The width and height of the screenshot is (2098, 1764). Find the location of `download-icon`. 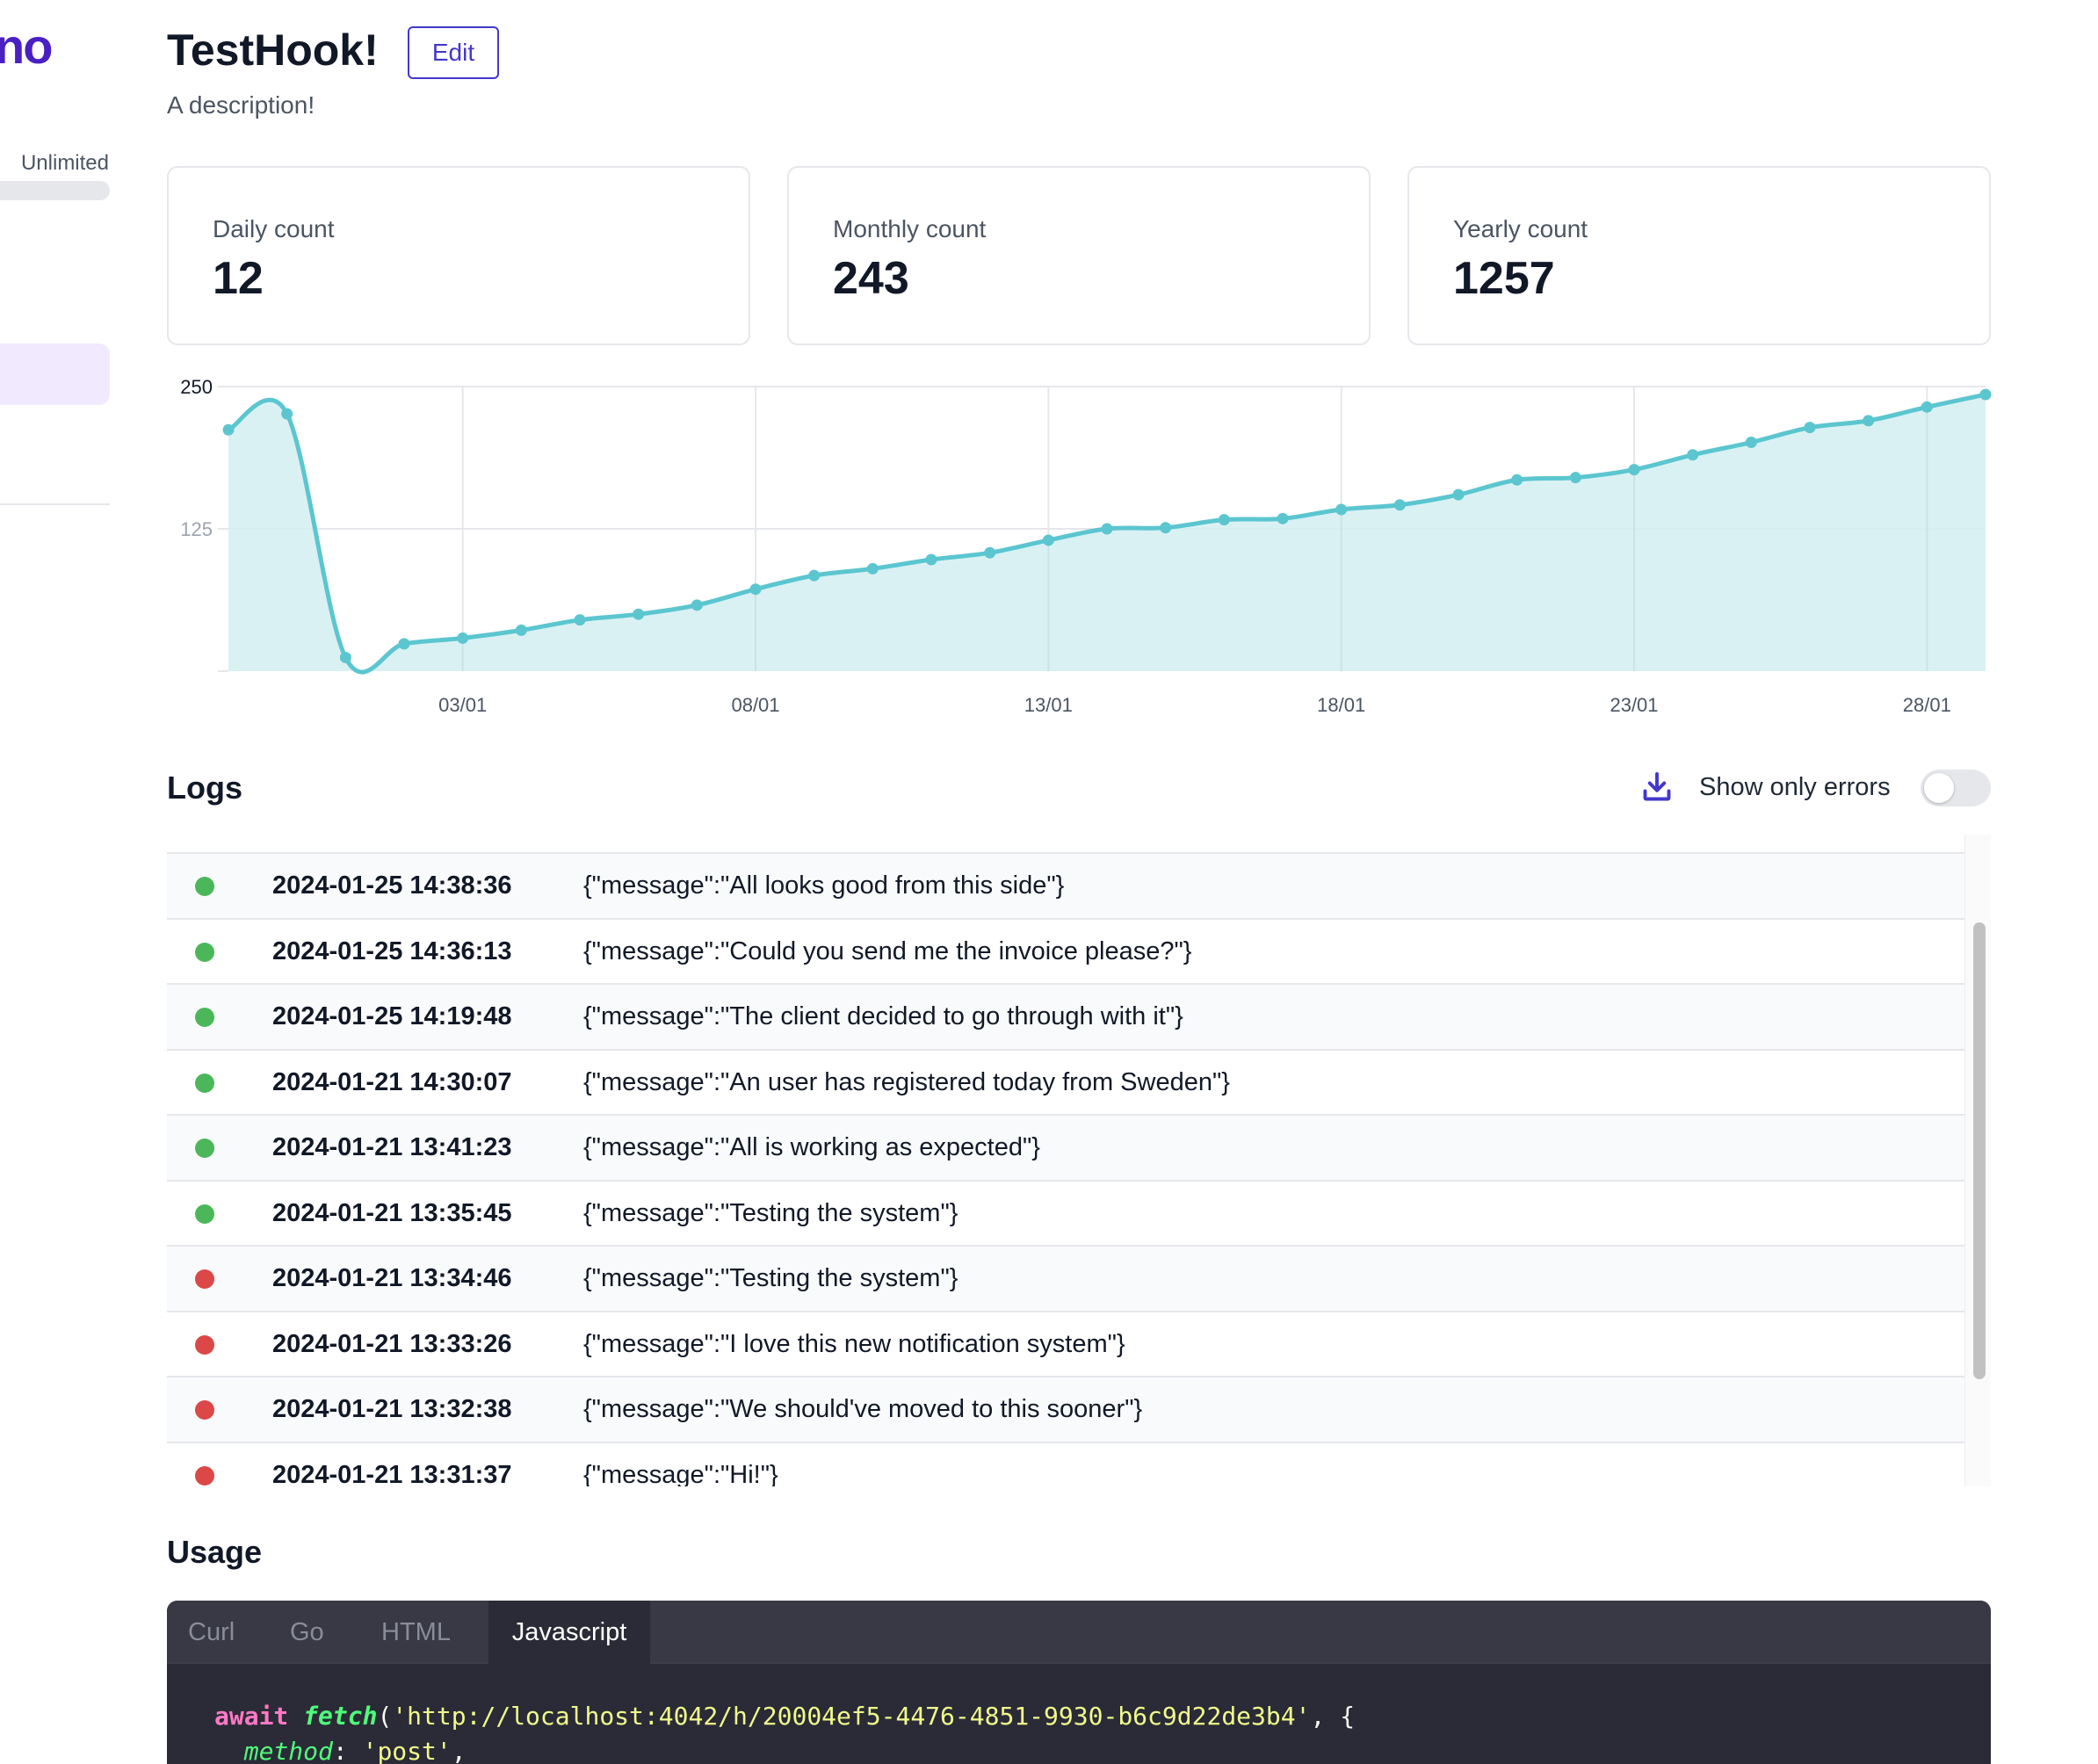

download-icon is located at coordinates (1657, 787).